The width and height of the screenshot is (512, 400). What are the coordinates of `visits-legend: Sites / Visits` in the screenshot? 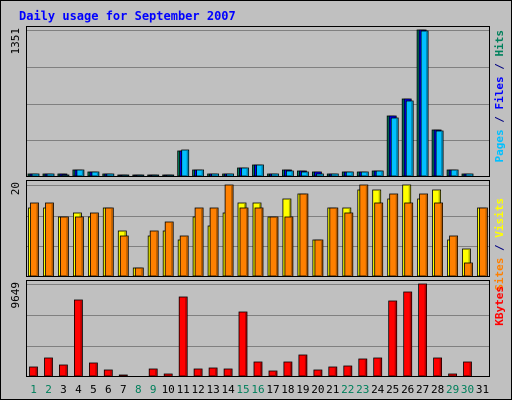 It's located at (499, 244).